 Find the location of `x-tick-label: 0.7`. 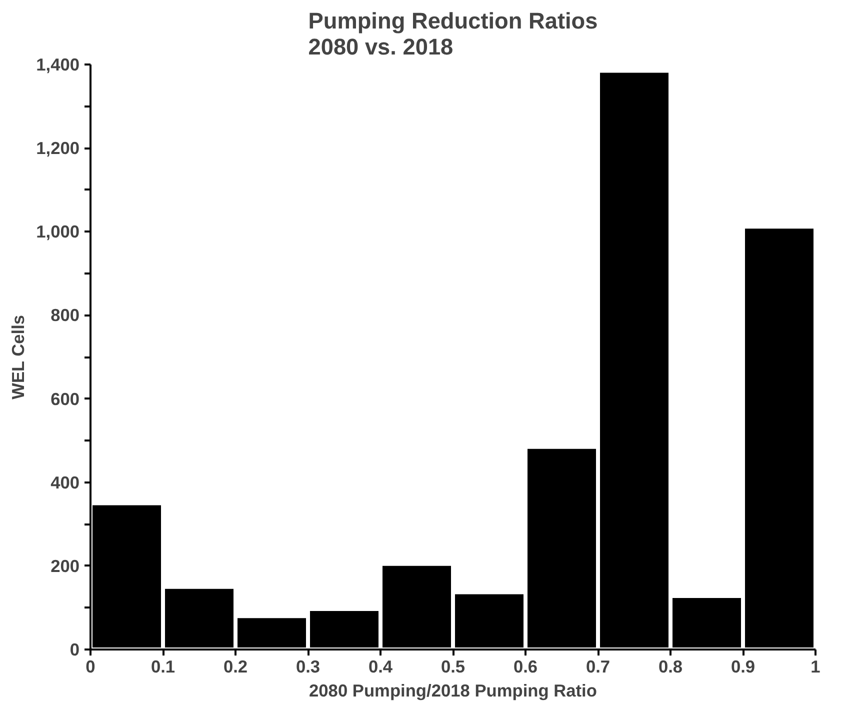

x-tick-label: 0.7 is located at coordinates (598, 666).